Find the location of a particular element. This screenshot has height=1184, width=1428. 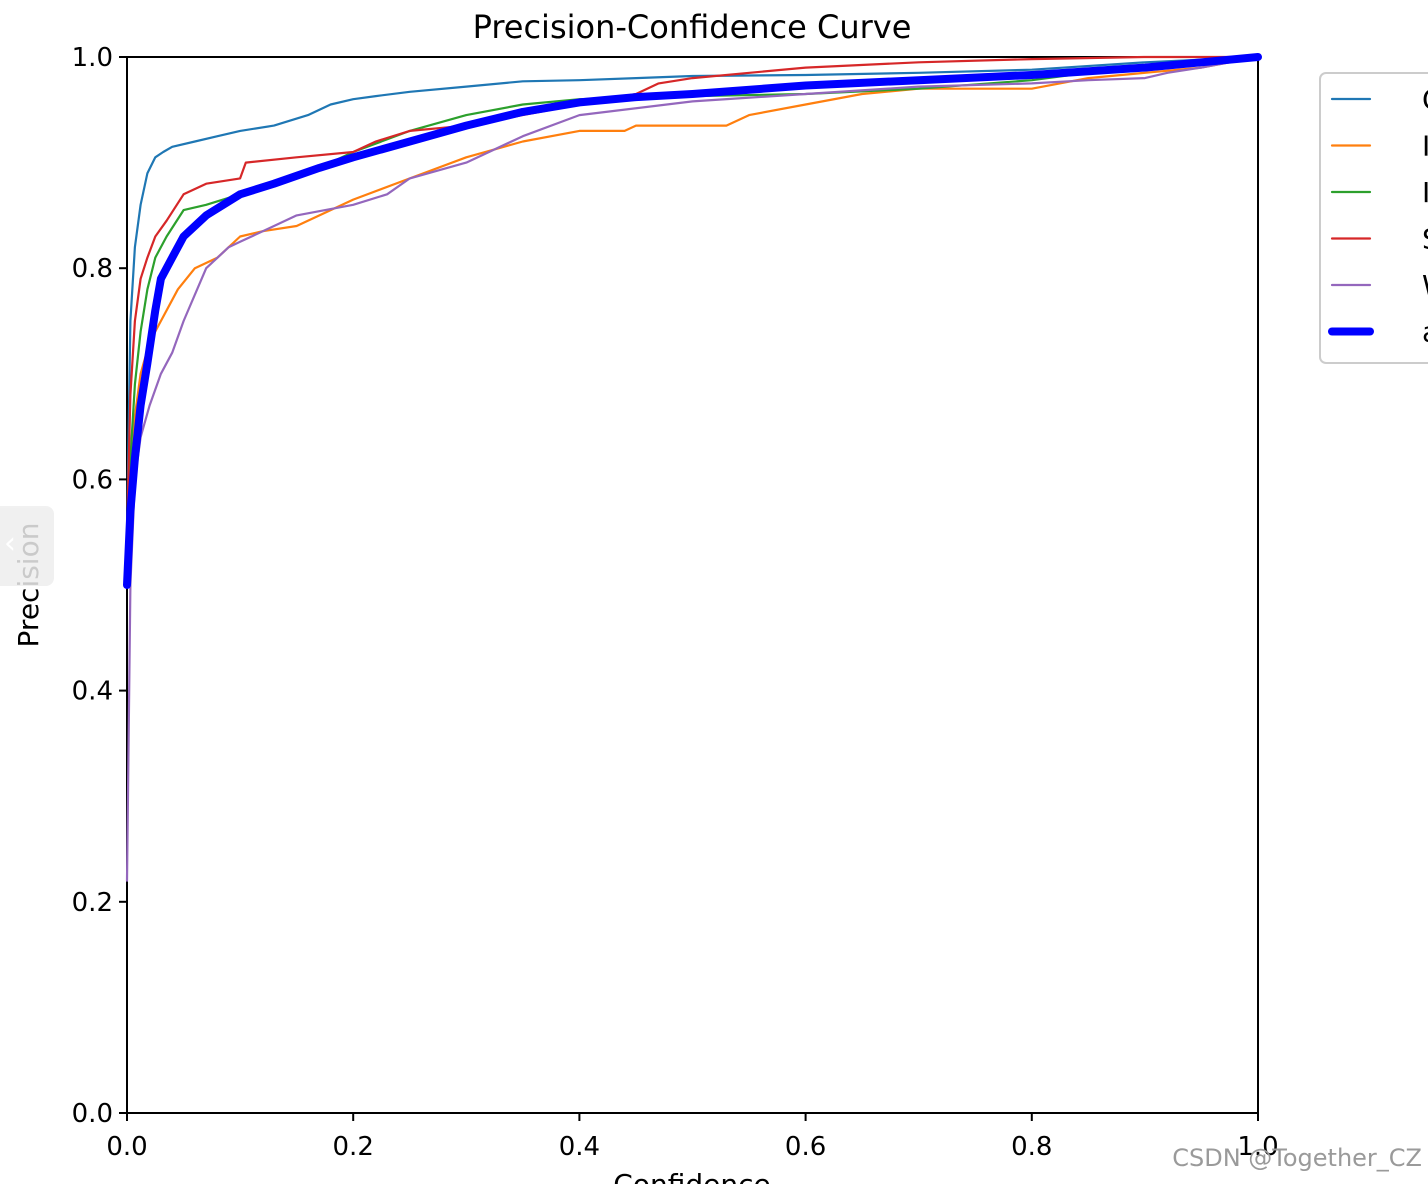

legend-label-3: S is located at coordinates (1425, 239).